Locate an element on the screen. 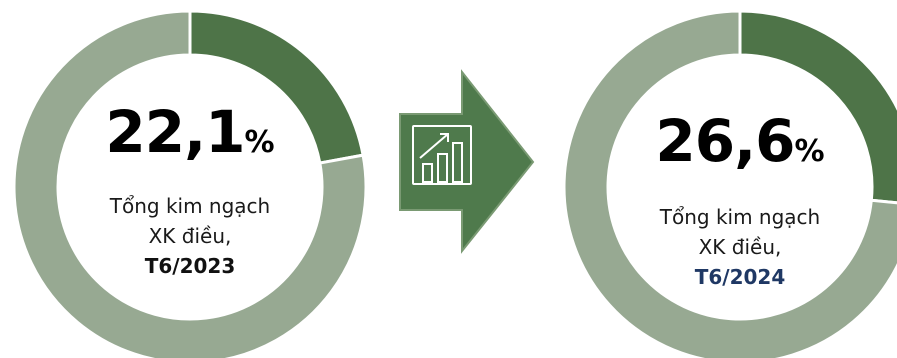  caption-2023: Tổng kim ngạch XK điều, T6/2023 is located at coordinates (190, 236).